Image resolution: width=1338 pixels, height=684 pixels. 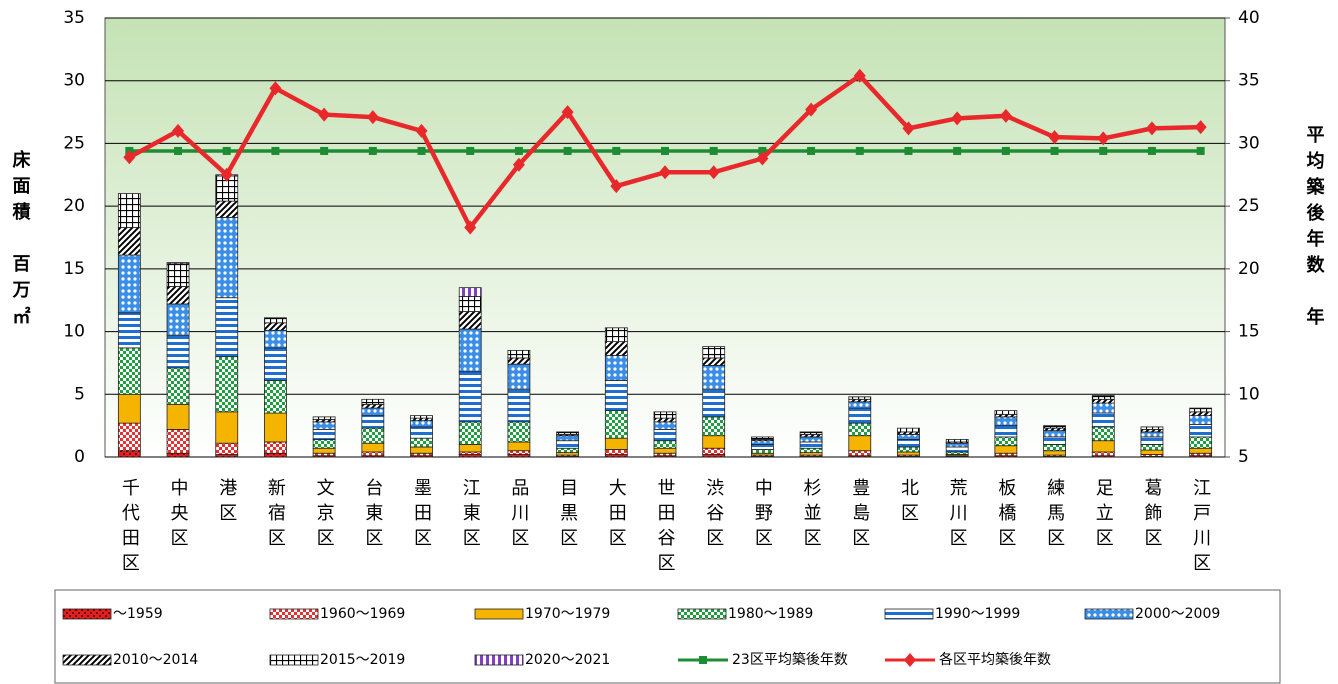 What do you see at coordinates (21, 240) in the screenshot?
I see `y-axis-label: 床面積 百万㎡` at bounding box center [21, 240].